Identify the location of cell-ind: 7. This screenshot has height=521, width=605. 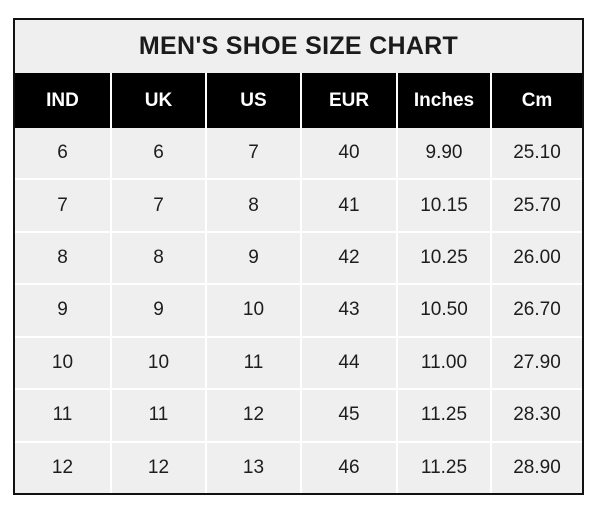
(63, 205).